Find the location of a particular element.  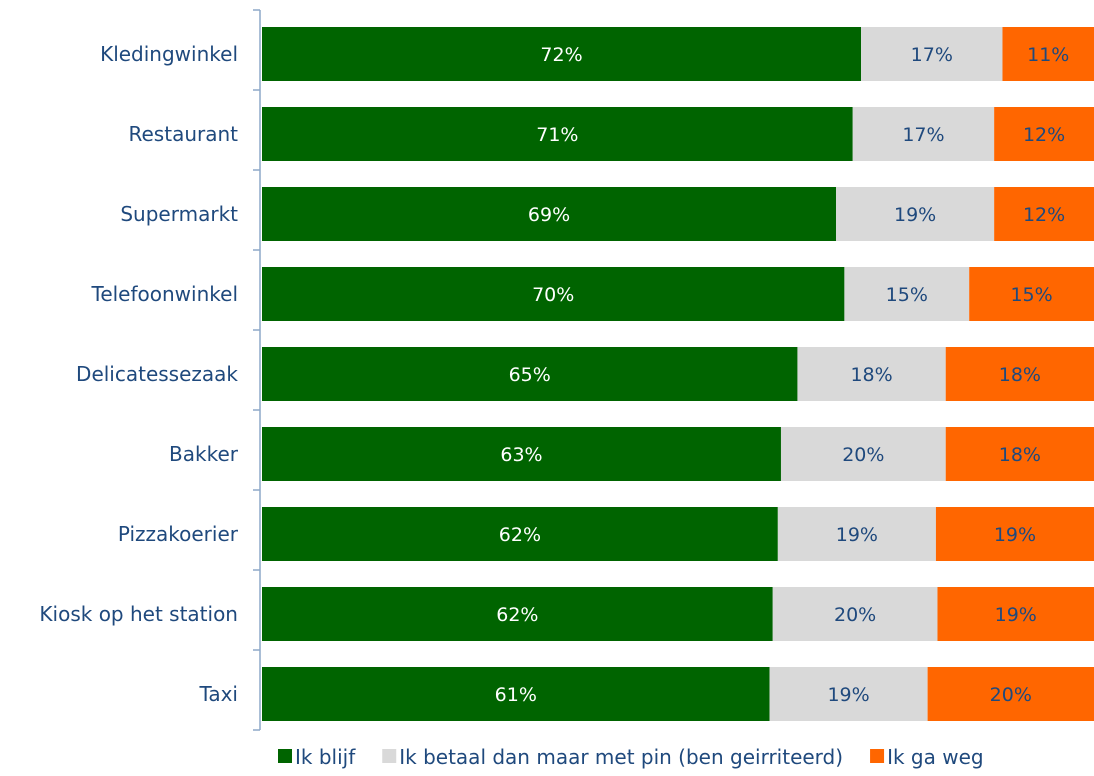

data-label: 61% is located at coordinates (516, 695).